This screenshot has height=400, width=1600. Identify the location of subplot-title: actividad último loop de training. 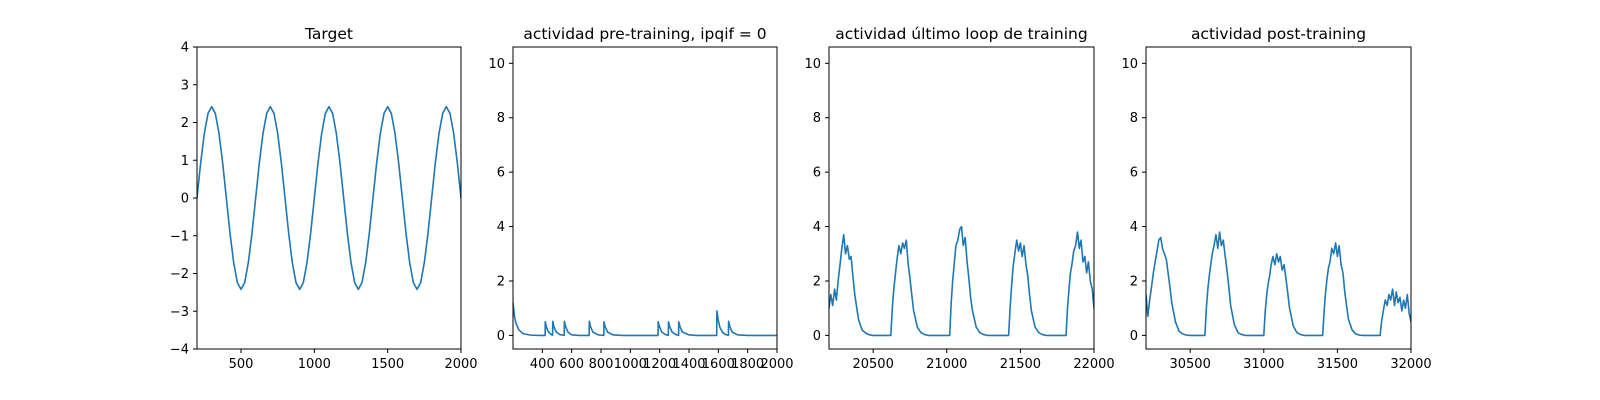
(961, 34).